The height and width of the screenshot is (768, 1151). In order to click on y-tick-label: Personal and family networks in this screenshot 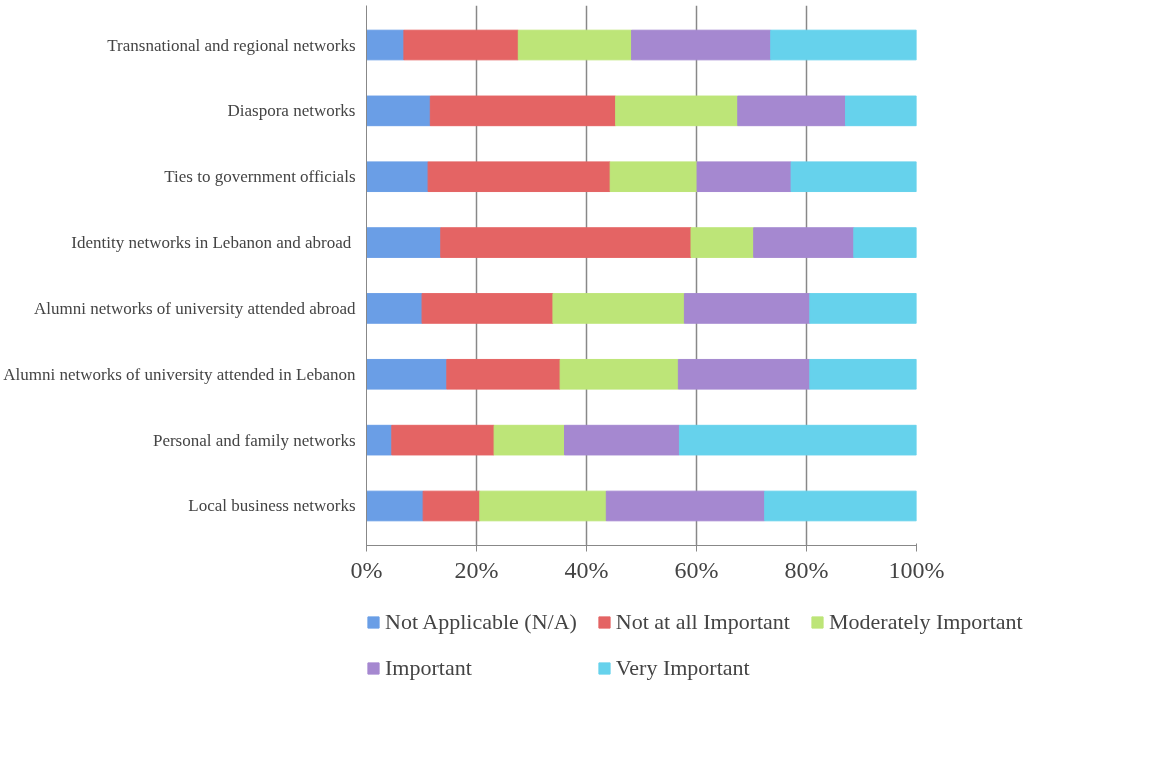, I will do `click(254, 440)`.